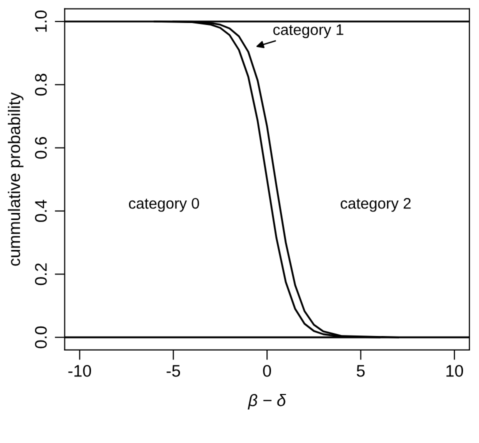 The image size is (479, 443). Describe the element at coordinates (267, 370) in the screenshot. I see `x-tick-label: 0` at that location.